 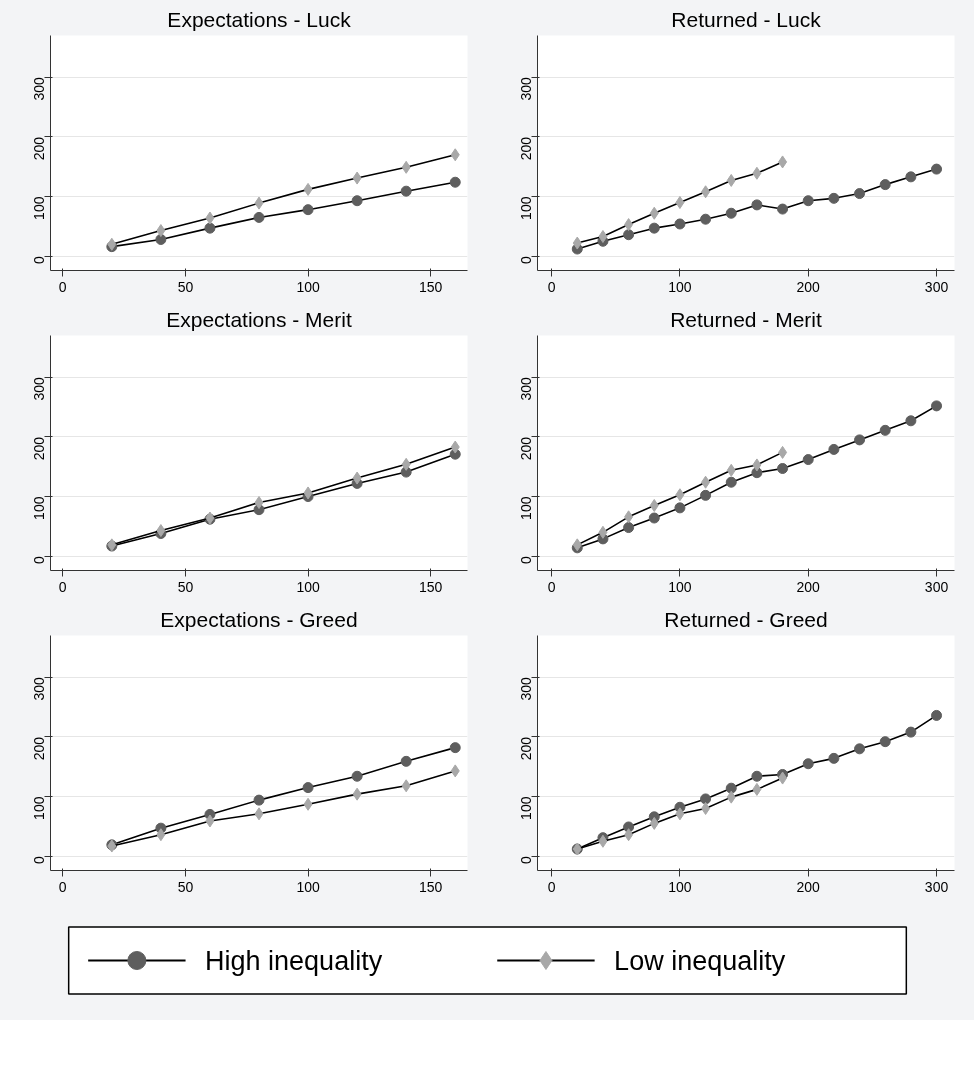 What do you see at coordinates (746, 319) in the screenshot?
I see `chart-title: Returned - Merit` at bounding box center [746, 319].